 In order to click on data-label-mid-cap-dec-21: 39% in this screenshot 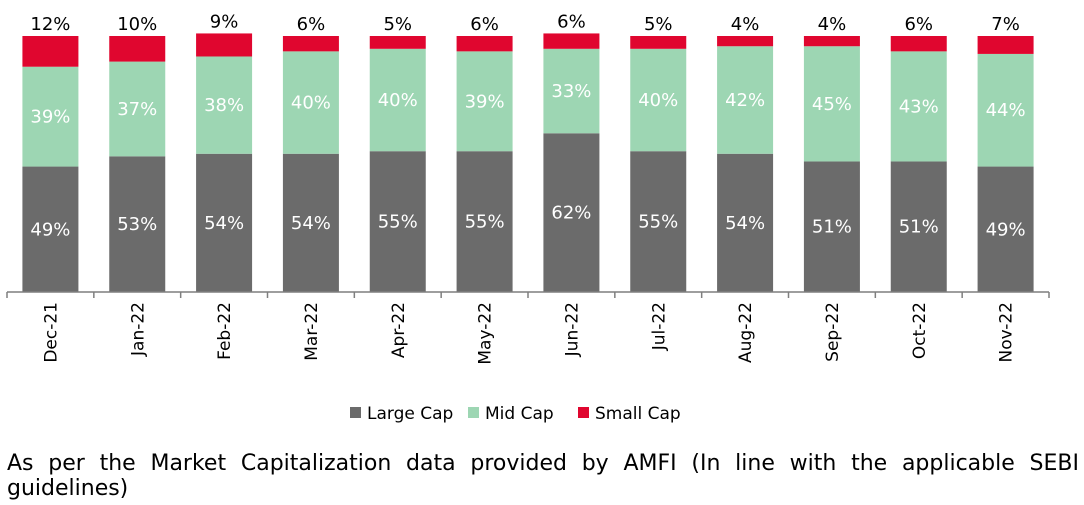, I will do `click(50, 117)`.